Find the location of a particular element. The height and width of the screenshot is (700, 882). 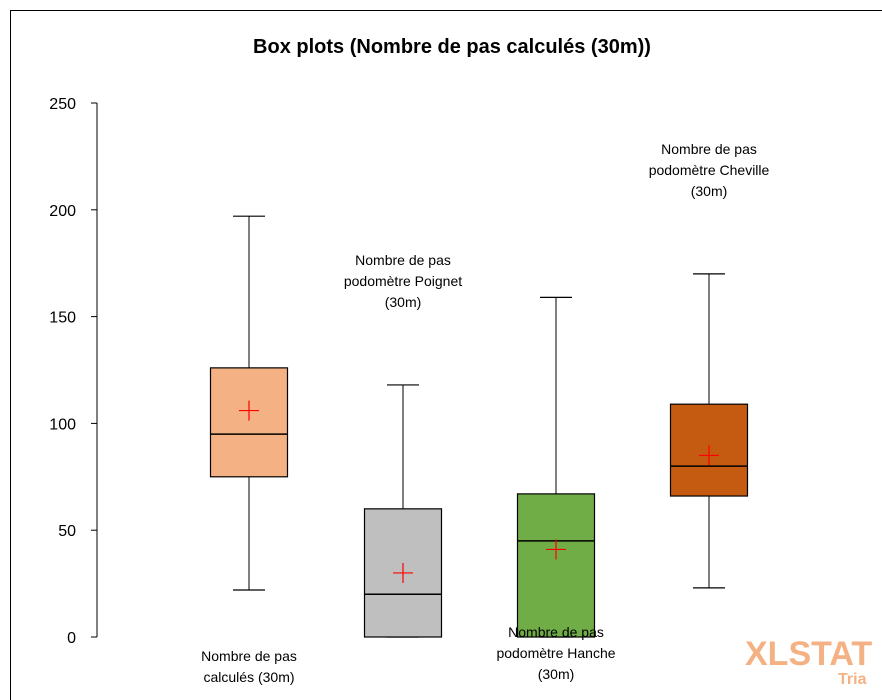

series-label-4: Nombre de pas podomètre Cheville (30m) is located at coordinates (709, 170).